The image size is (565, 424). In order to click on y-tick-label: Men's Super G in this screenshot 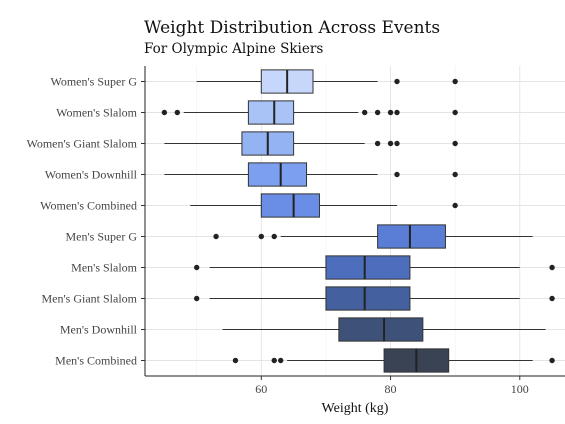, I will do `click(102, 237)`.